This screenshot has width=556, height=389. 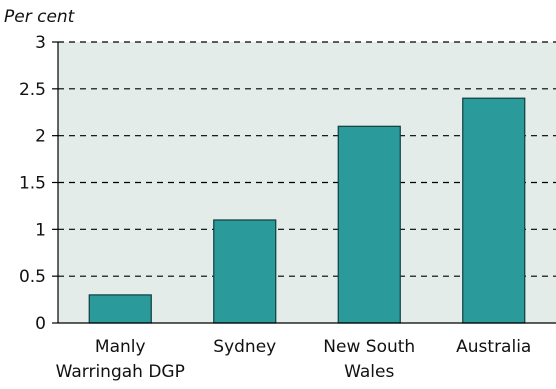 What do you see at coordinates (369, 347) in the screenshot?
I see `x-tick-label: New South` at bounding box center [369, 347].